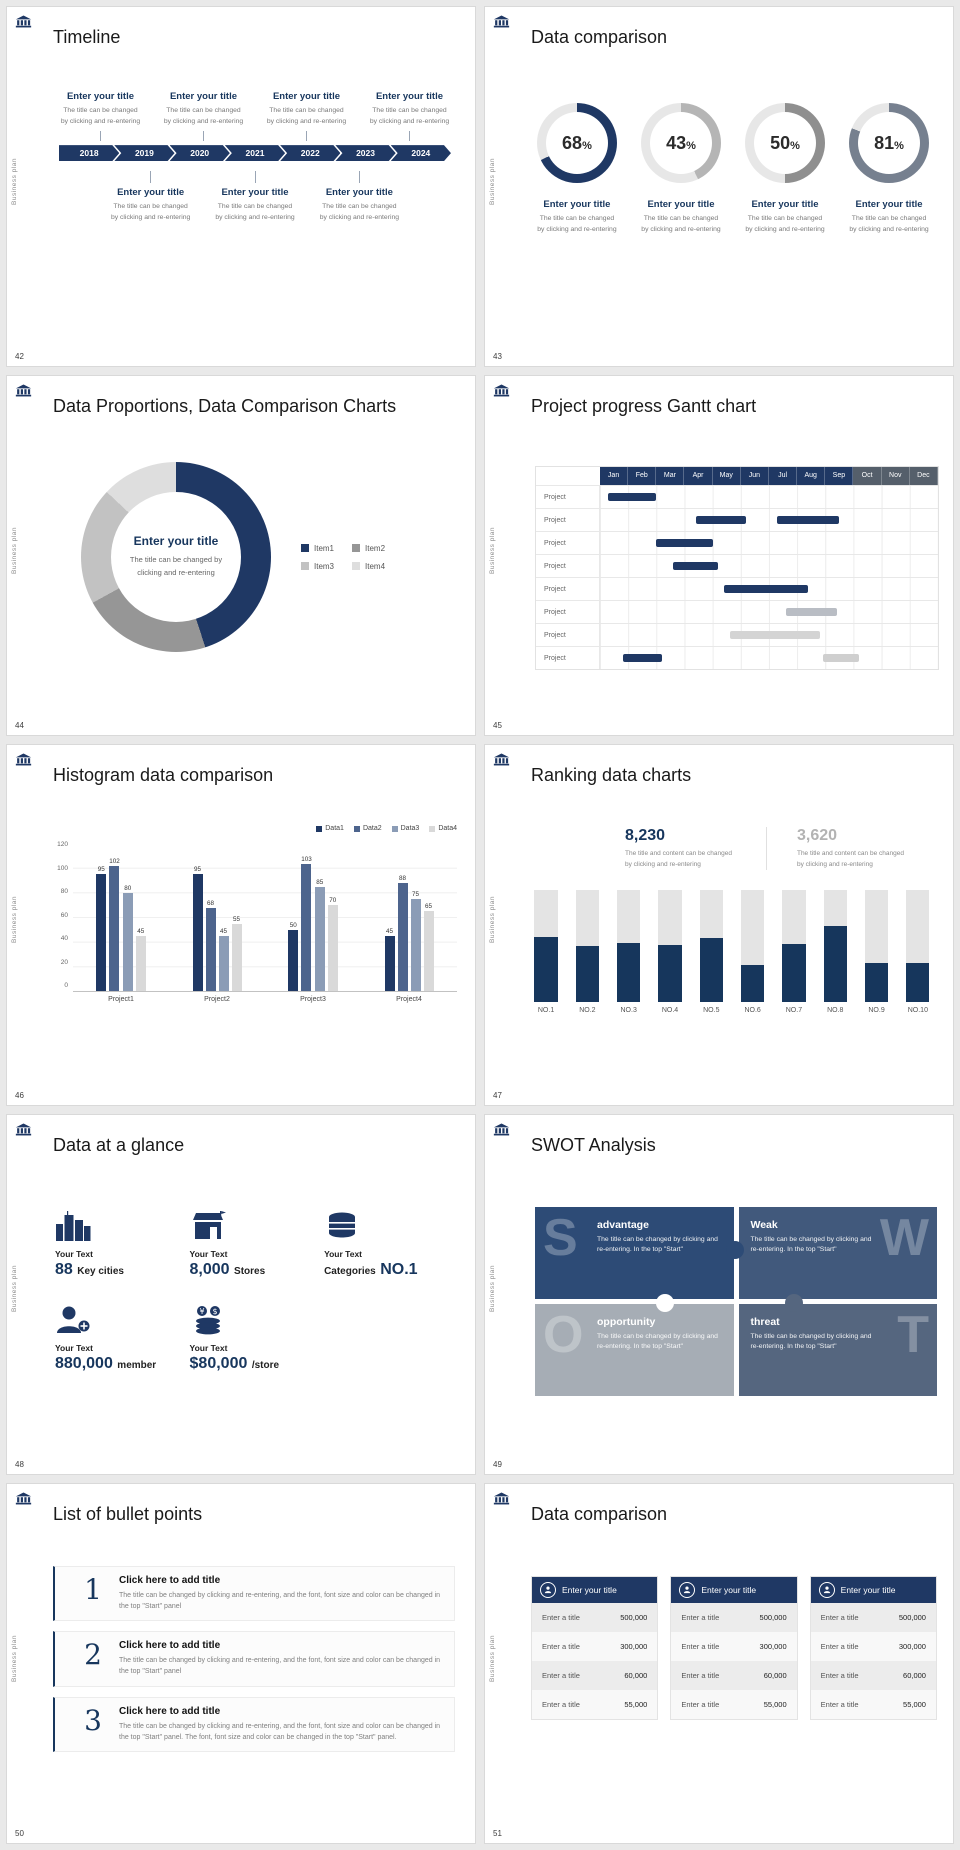 Image resolution: width=960 pixels, height=1850 pixels. Describe the element at coordinates (599, 1513) in the screenshot. I see `slide-title: Data comparison` at that location.